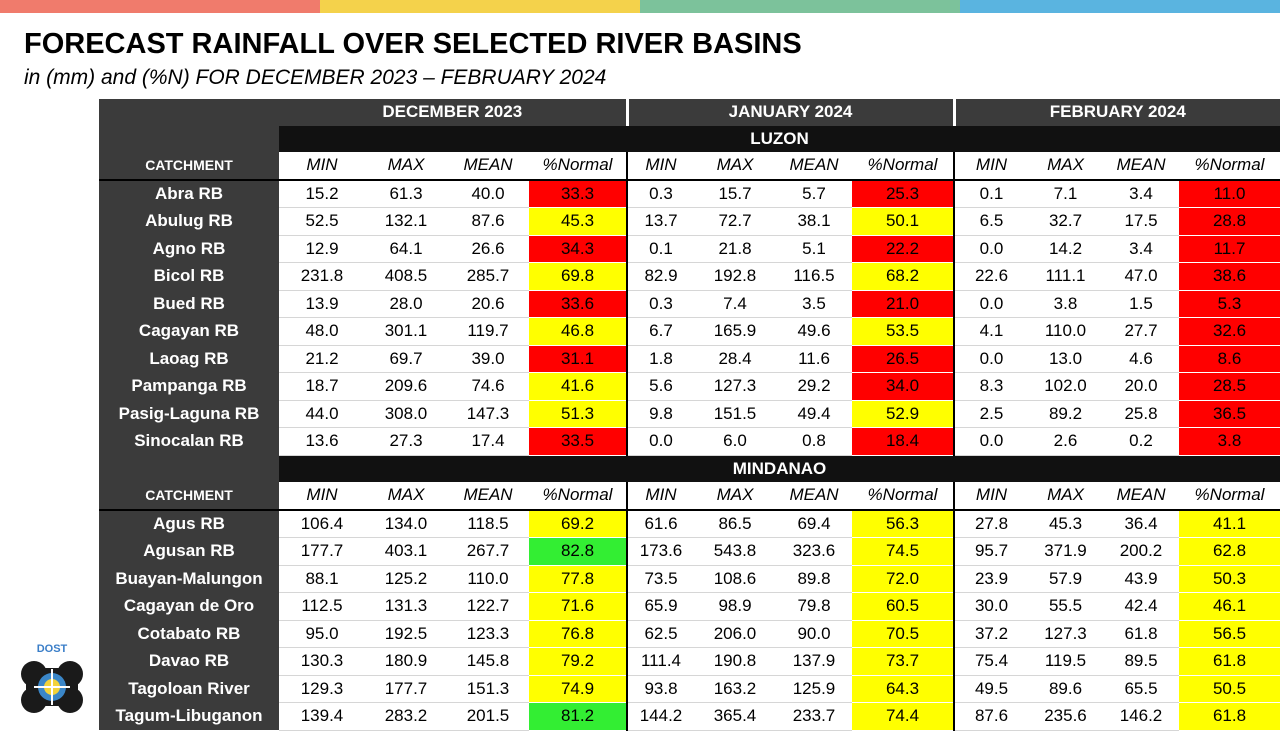  I want to click on percent-normal-cell: 62.8, so click(1229, 551).